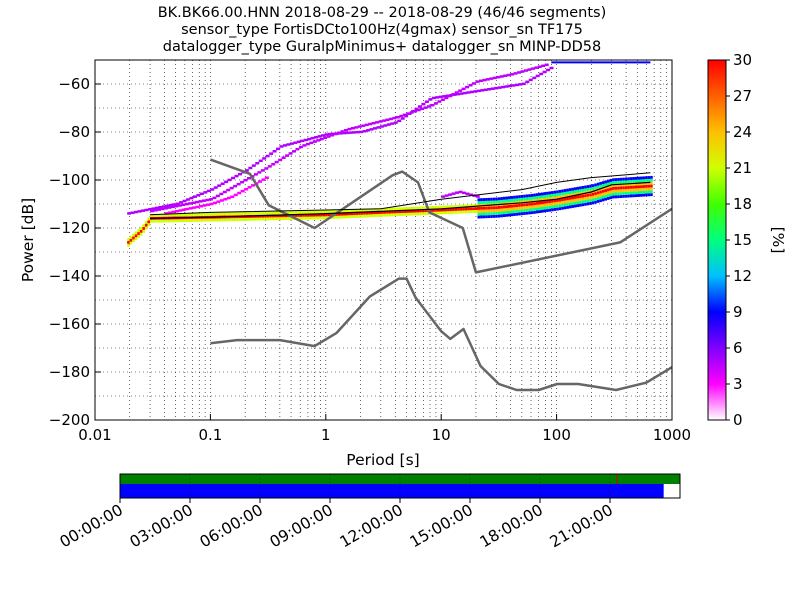 Image resolution: width=800 pixels, height=600 pixels. What do you see at coordinates (738, 384) in the screenshot?
I see `colorbar-tick-label: 3` at bounding box center [738, 384].